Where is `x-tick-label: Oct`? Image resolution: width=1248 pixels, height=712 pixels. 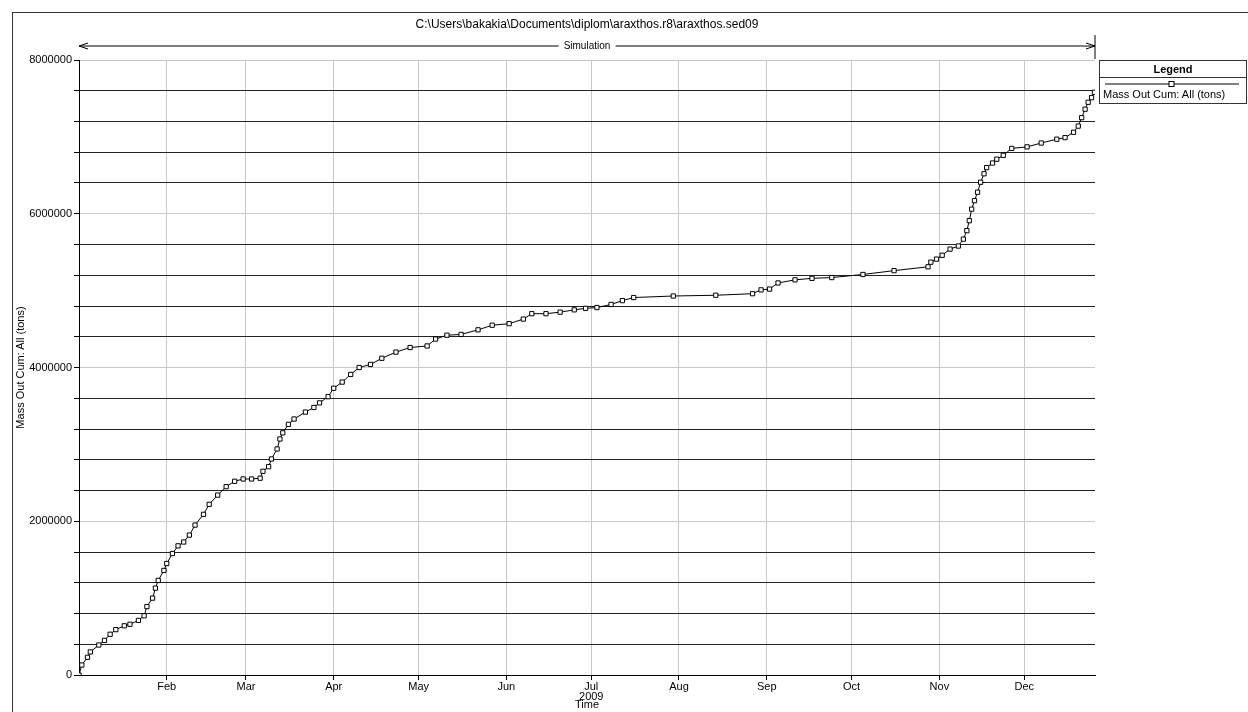 x-tick-label: Oct is located at coordinates (852, 685).